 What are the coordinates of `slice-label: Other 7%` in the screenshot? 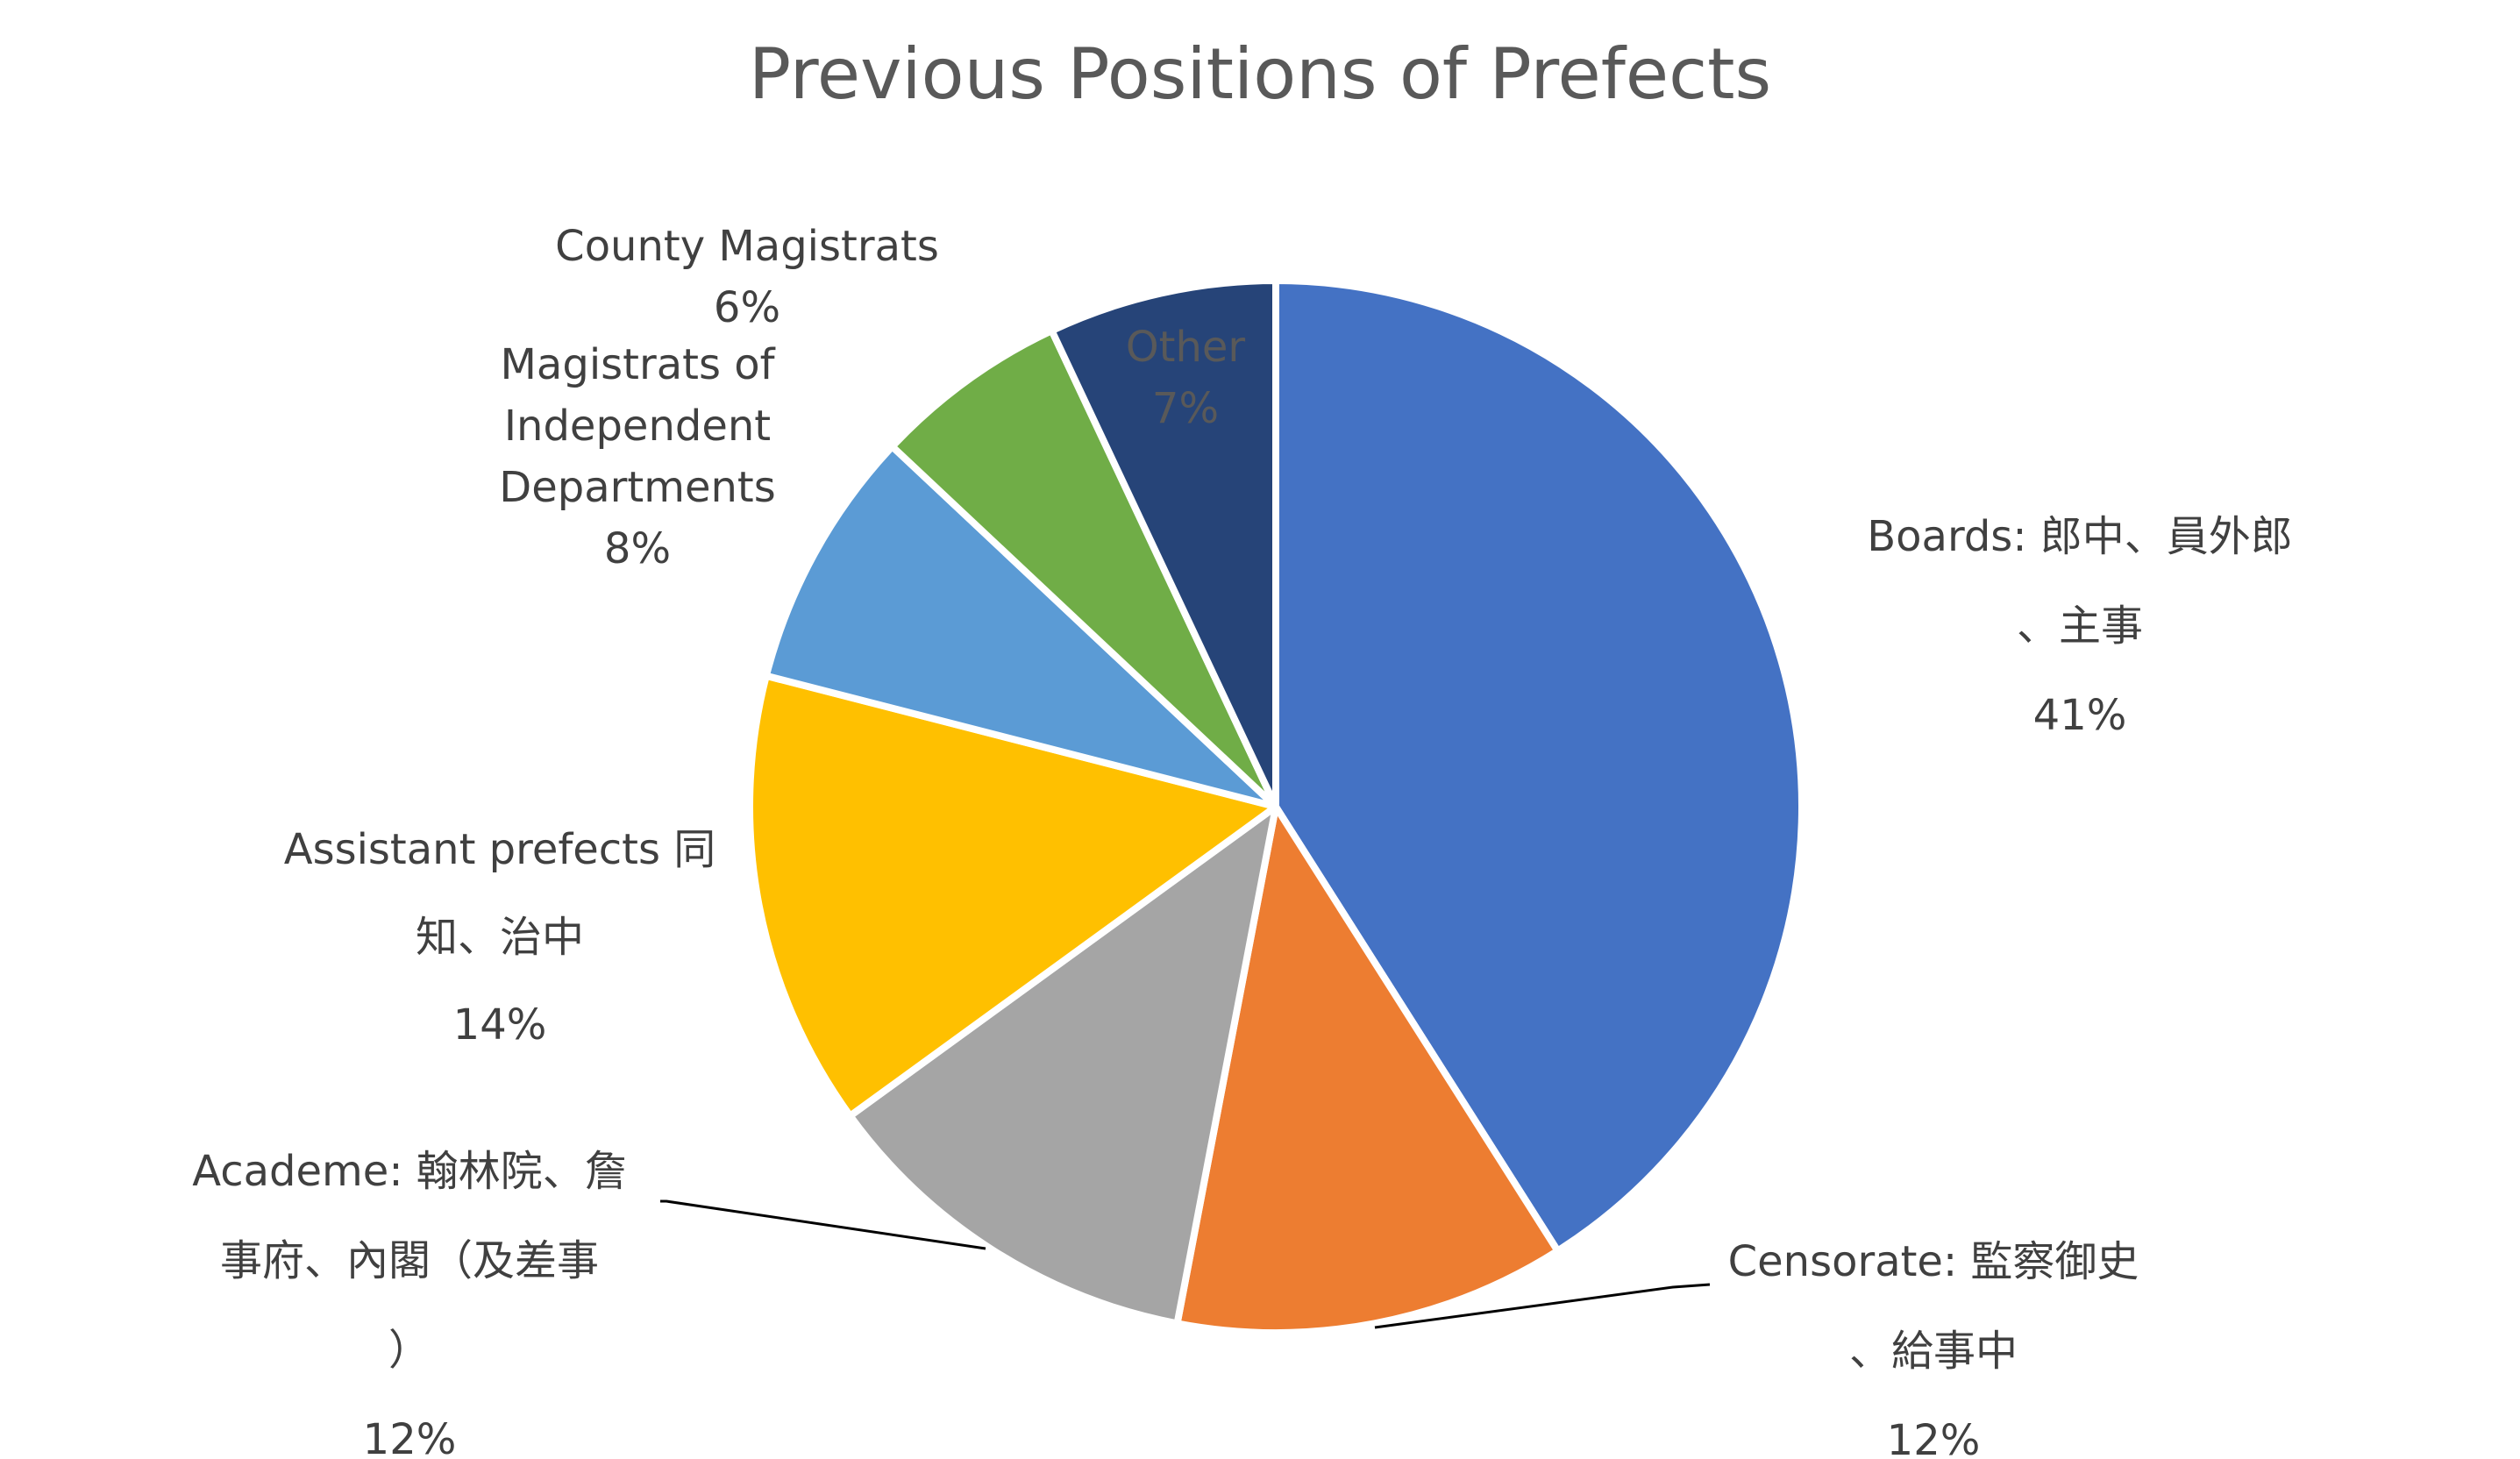 It's located at (1186, 378).